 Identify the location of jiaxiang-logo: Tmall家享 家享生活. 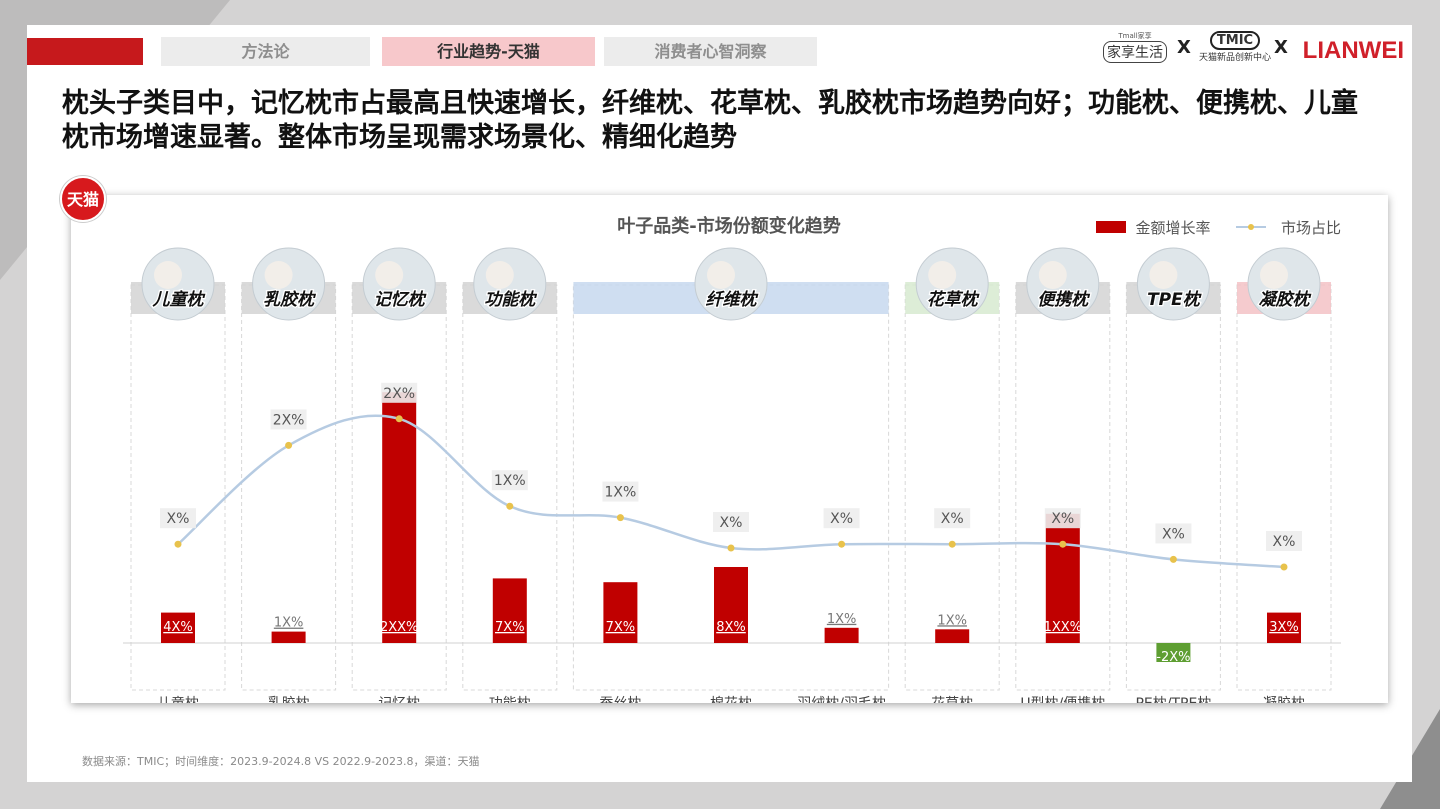
(1135, 47).